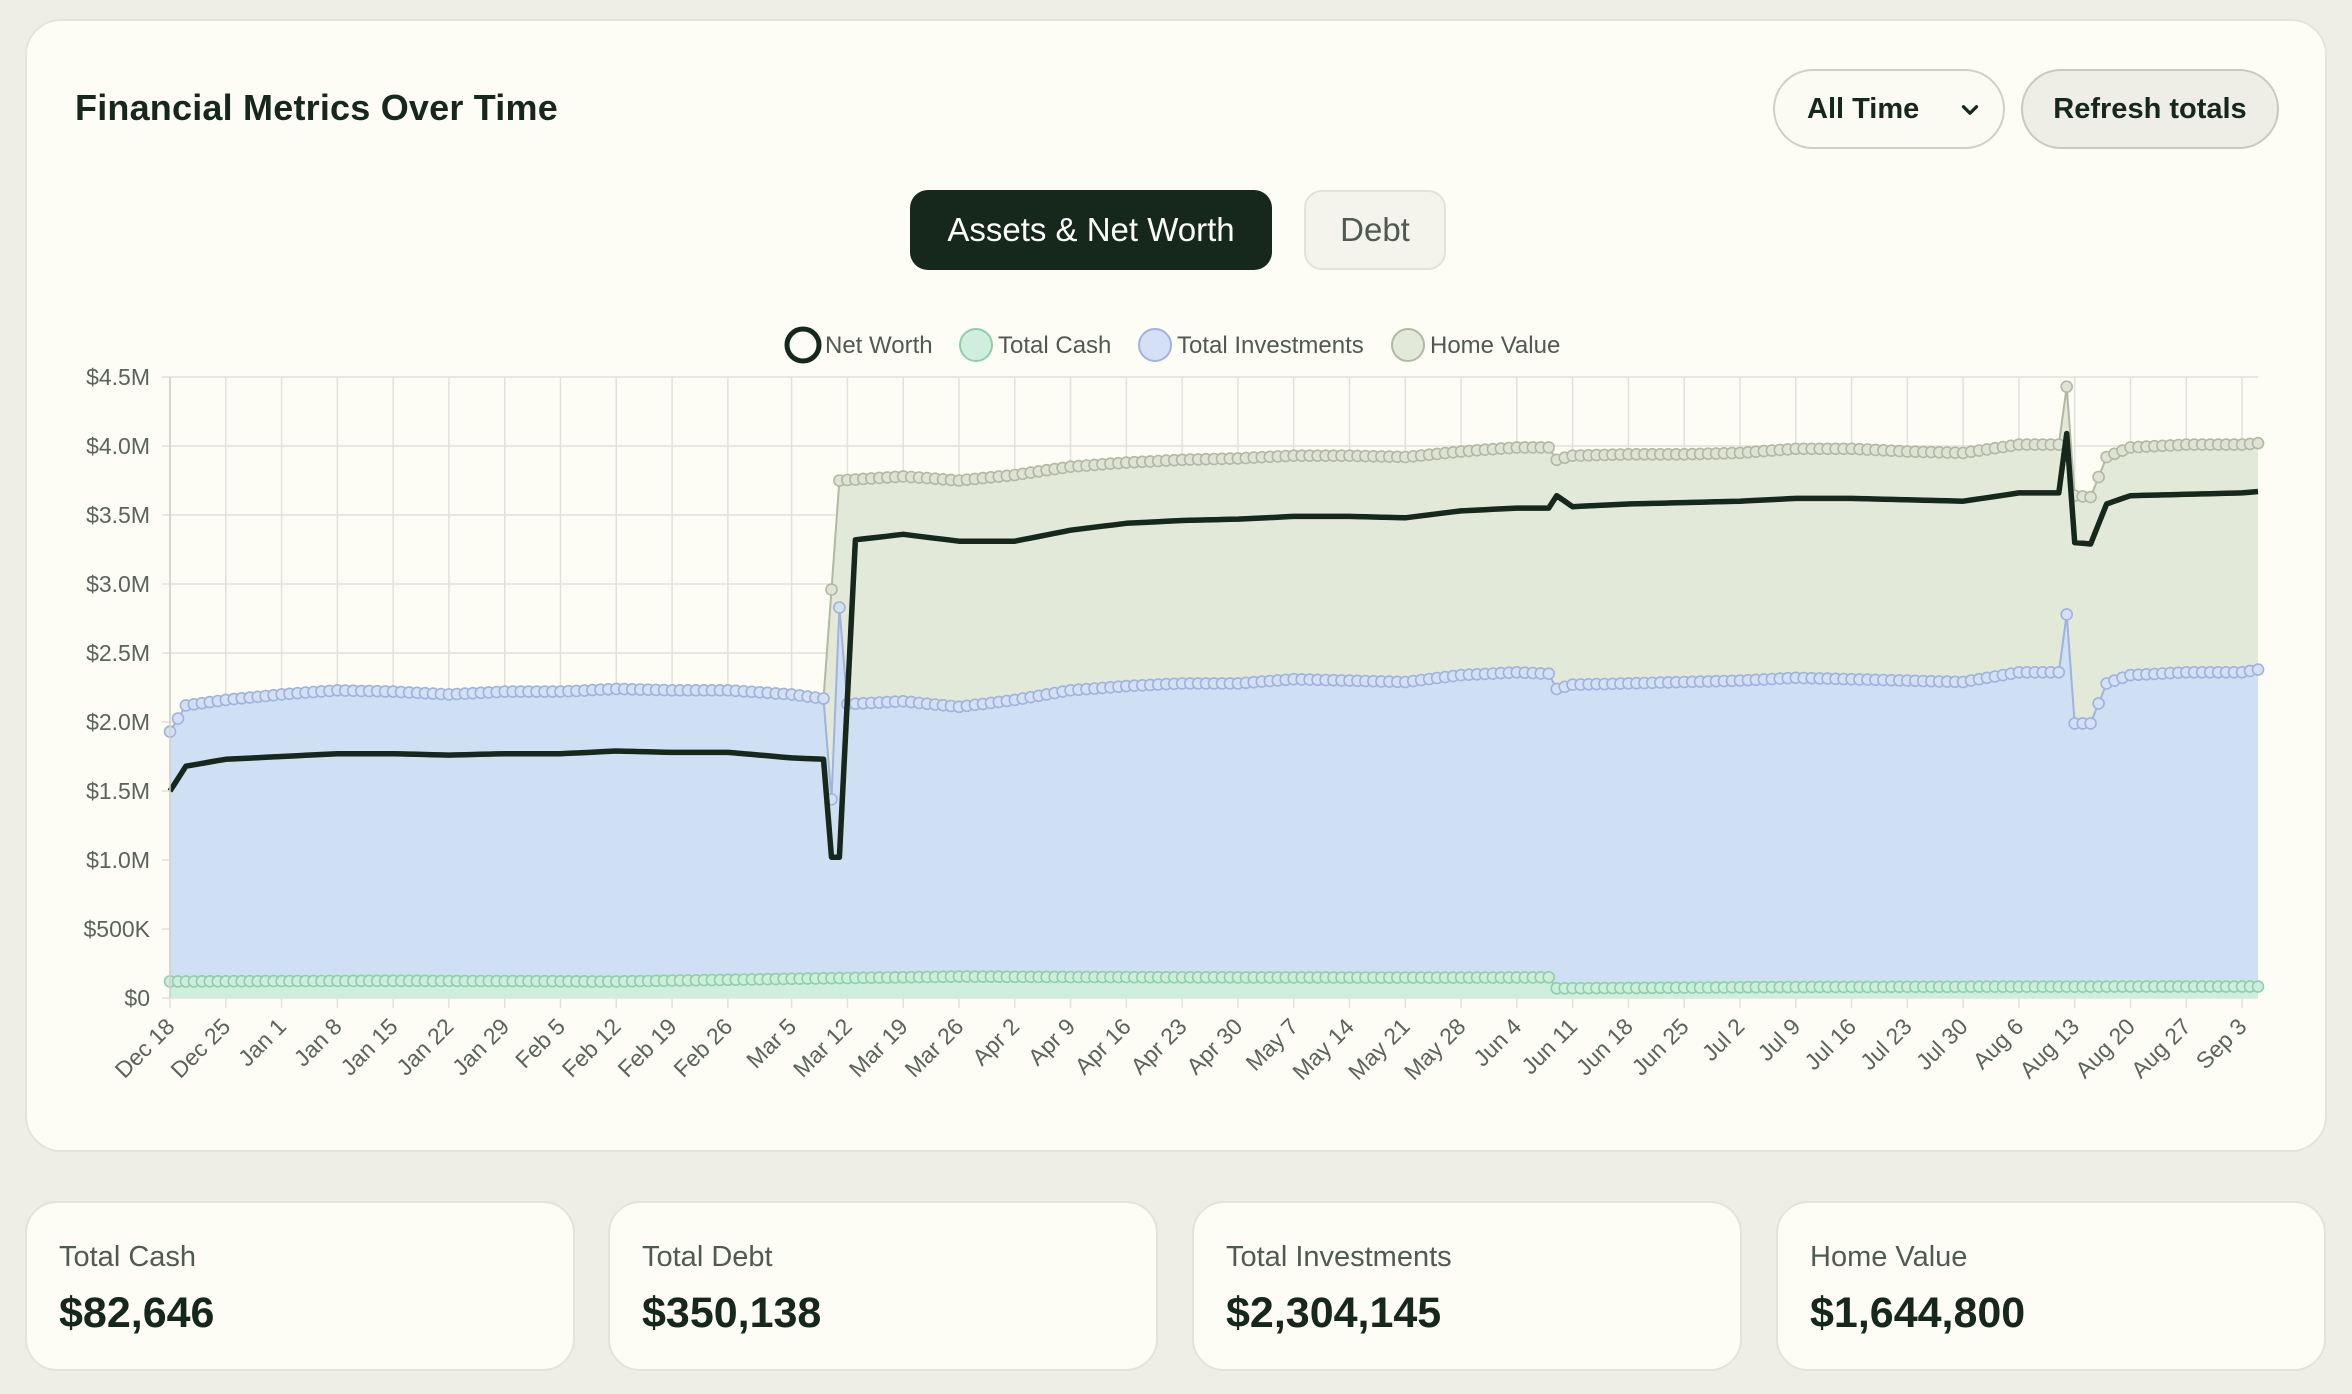 The width and height of the screenshot is (2352, 1394). I want to click on x-tick-label: Mar 12, so click(822, 1047).